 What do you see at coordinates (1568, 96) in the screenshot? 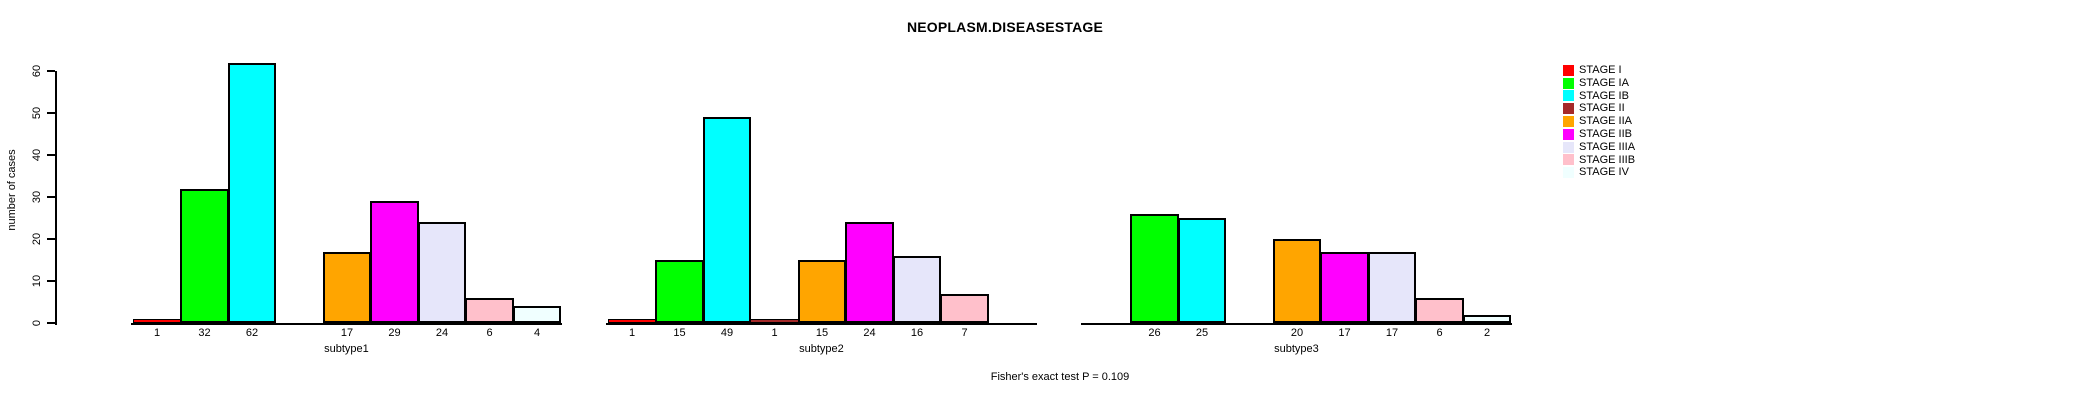
I see `legend-swatch-stage-ib` at bounding box center [1568, 96].